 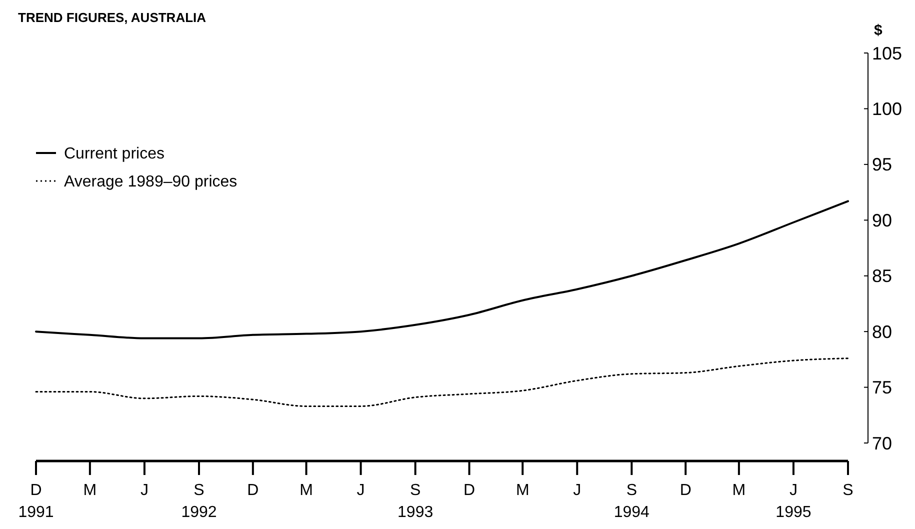 I want to click on y-tick-label: 85, so click(x=882, y=276).